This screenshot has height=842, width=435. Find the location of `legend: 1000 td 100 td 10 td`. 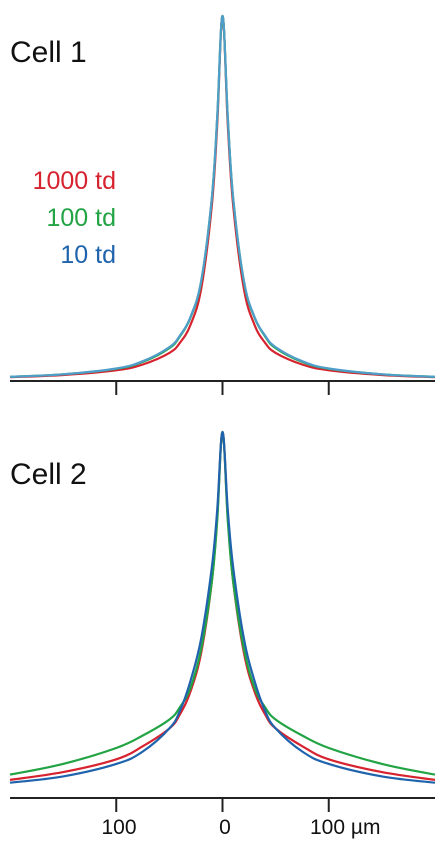

legend: 1000 td 100 td 10 td is located at coordinates (74, 218).